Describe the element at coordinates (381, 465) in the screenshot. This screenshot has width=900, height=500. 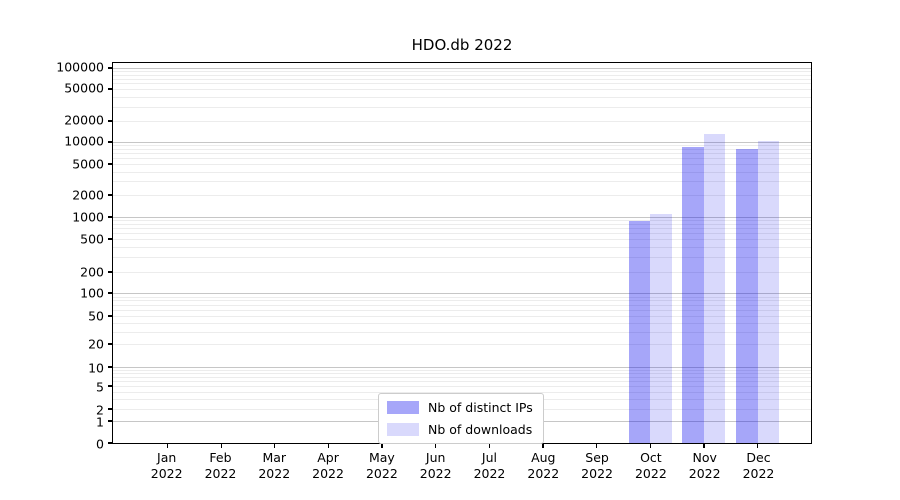
I see `x-tick-label-may: May 2022` at that location.